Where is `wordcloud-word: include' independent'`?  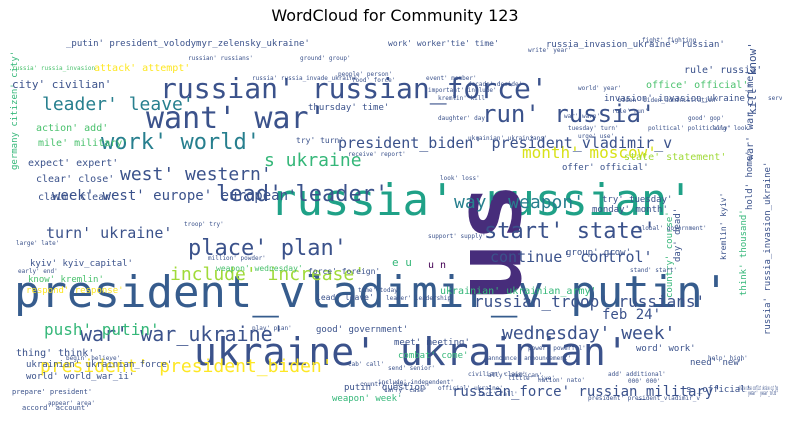 wordcloud-word: include' independent' is located at coordinates (416, 382).